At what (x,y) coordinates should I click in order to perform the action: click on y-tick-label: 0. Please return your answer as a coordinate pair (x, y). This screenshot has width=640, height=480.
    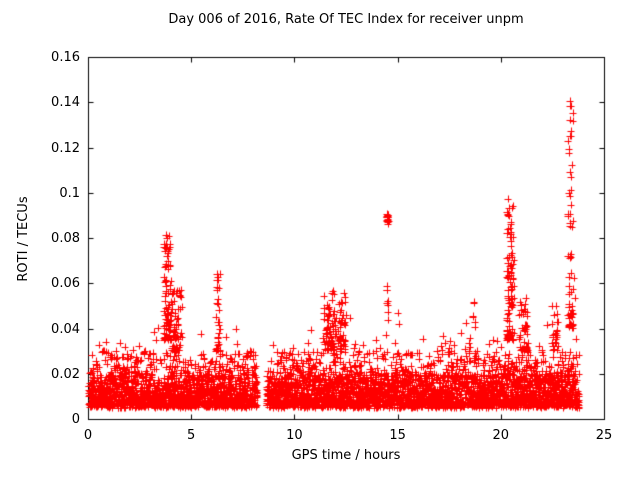
    Looking at the image, I should click on (75, 419).